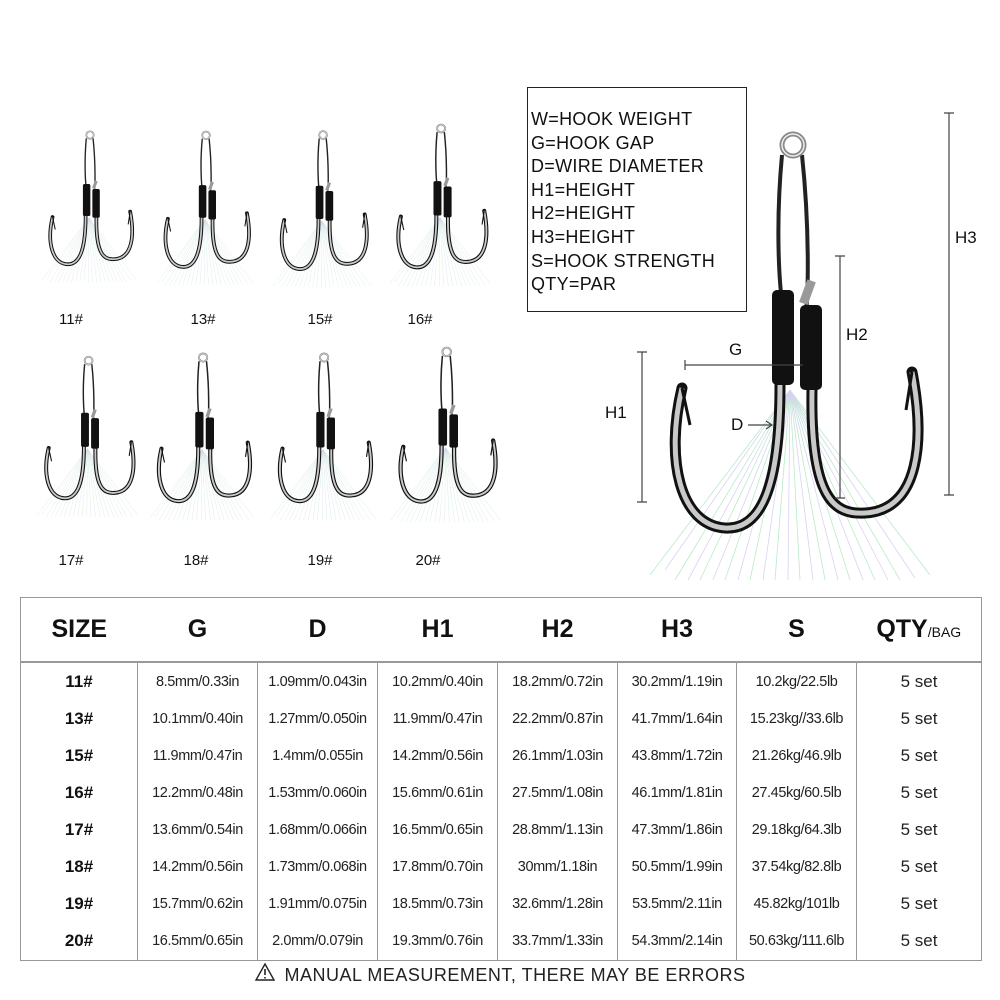 This screenshot has height=1000, width=1000. I want to click on h1-label: H1, so click(616, 412).